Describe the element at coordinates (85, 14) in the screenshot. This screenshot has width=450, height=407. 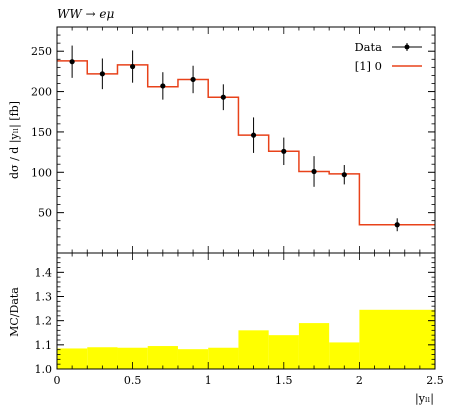
I see `chart-title: WW → eμ` at that location.